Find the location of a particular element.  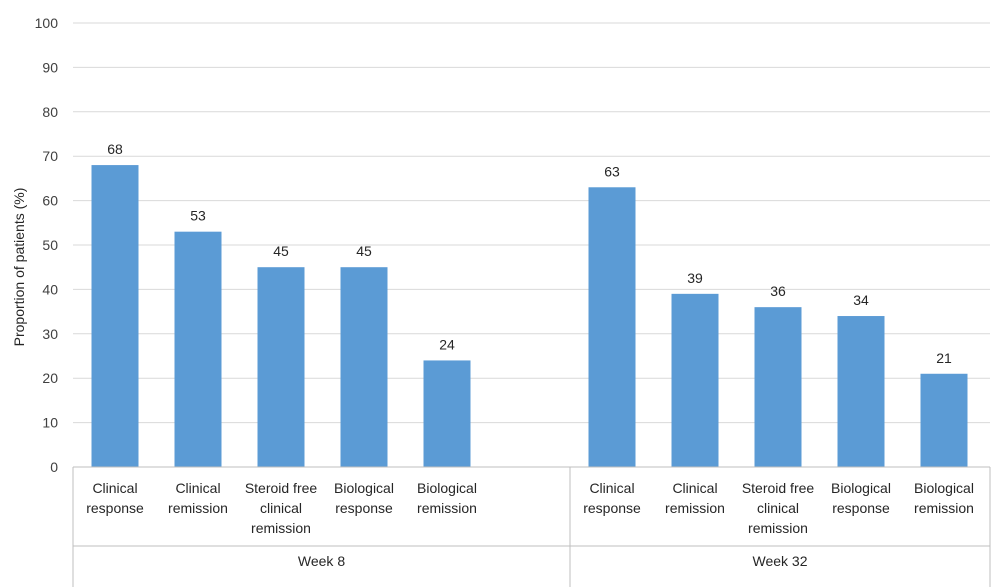

group-label: Week 32 is located at coordinates (780, 561).